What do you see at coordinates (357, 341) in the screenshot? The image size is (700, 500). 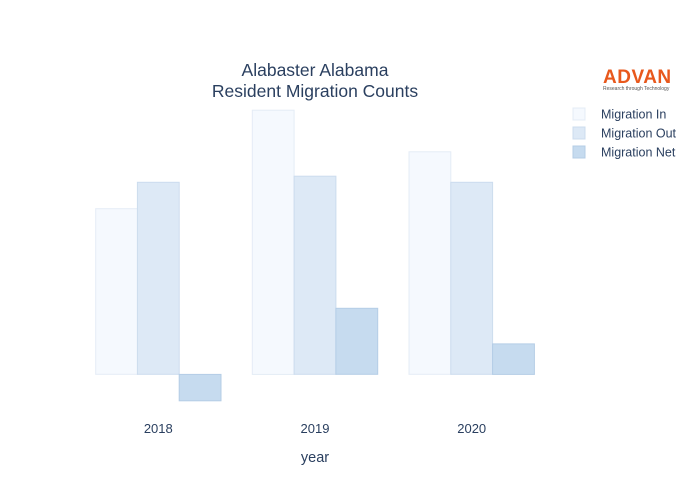 I see `bar-migration-net-2019` at bounding box center [357, 341].